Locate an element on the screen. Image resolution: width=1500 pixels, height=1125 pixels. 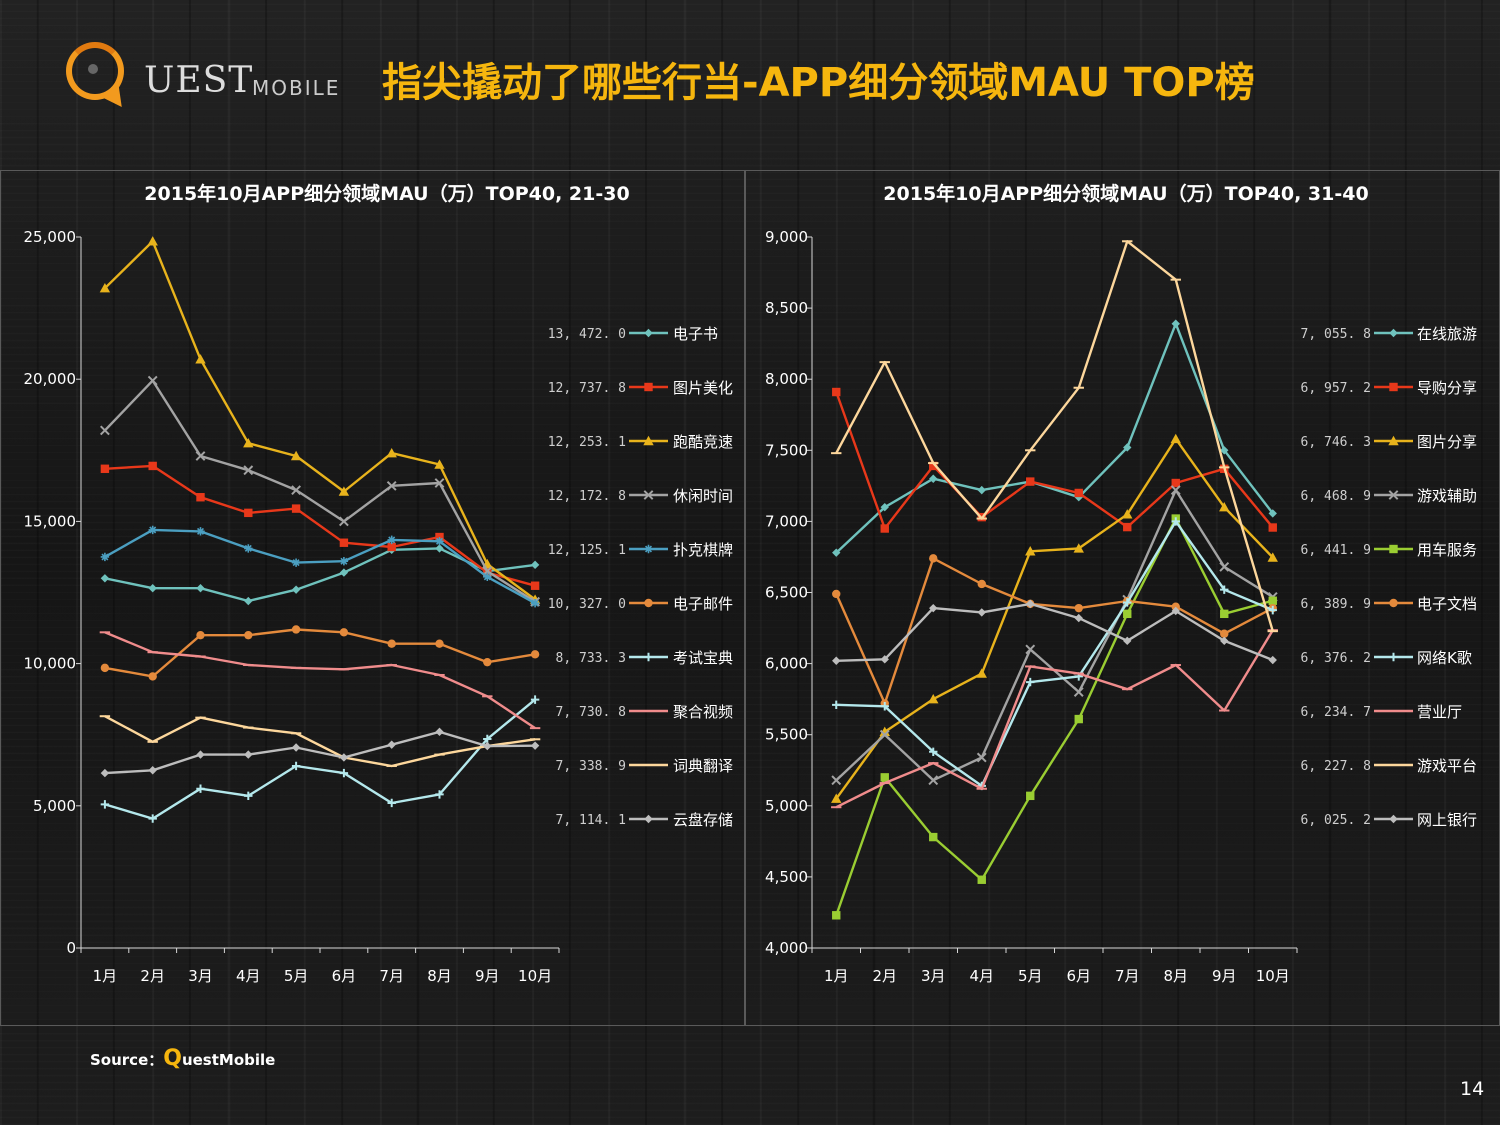
legend-series-name: 网络K歌 is located at coordinates (1444, 658).